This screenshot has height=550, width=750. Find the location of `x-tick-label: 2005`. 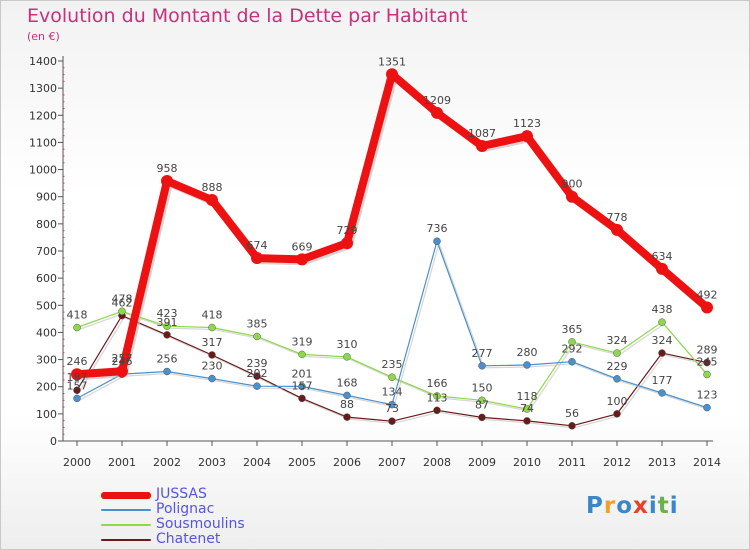

x-tick-label: 2005 is located at coordinates (302, 462).